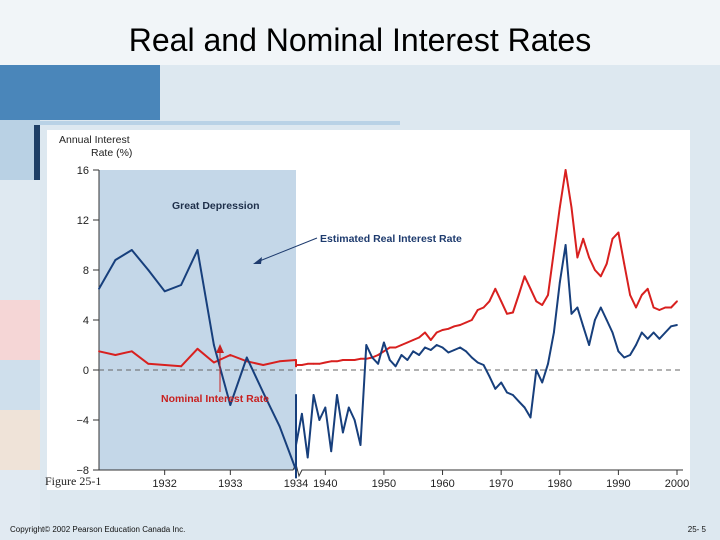  I want to click on x-tick-label-5: 1960, so click(442, 484).